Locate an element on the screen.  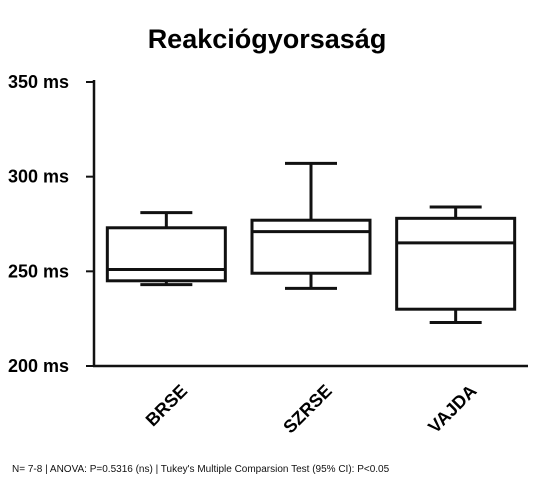
y-ticks: 200 ms 250 ms 300 ms 350 ms is located at coordinates (51, 224).